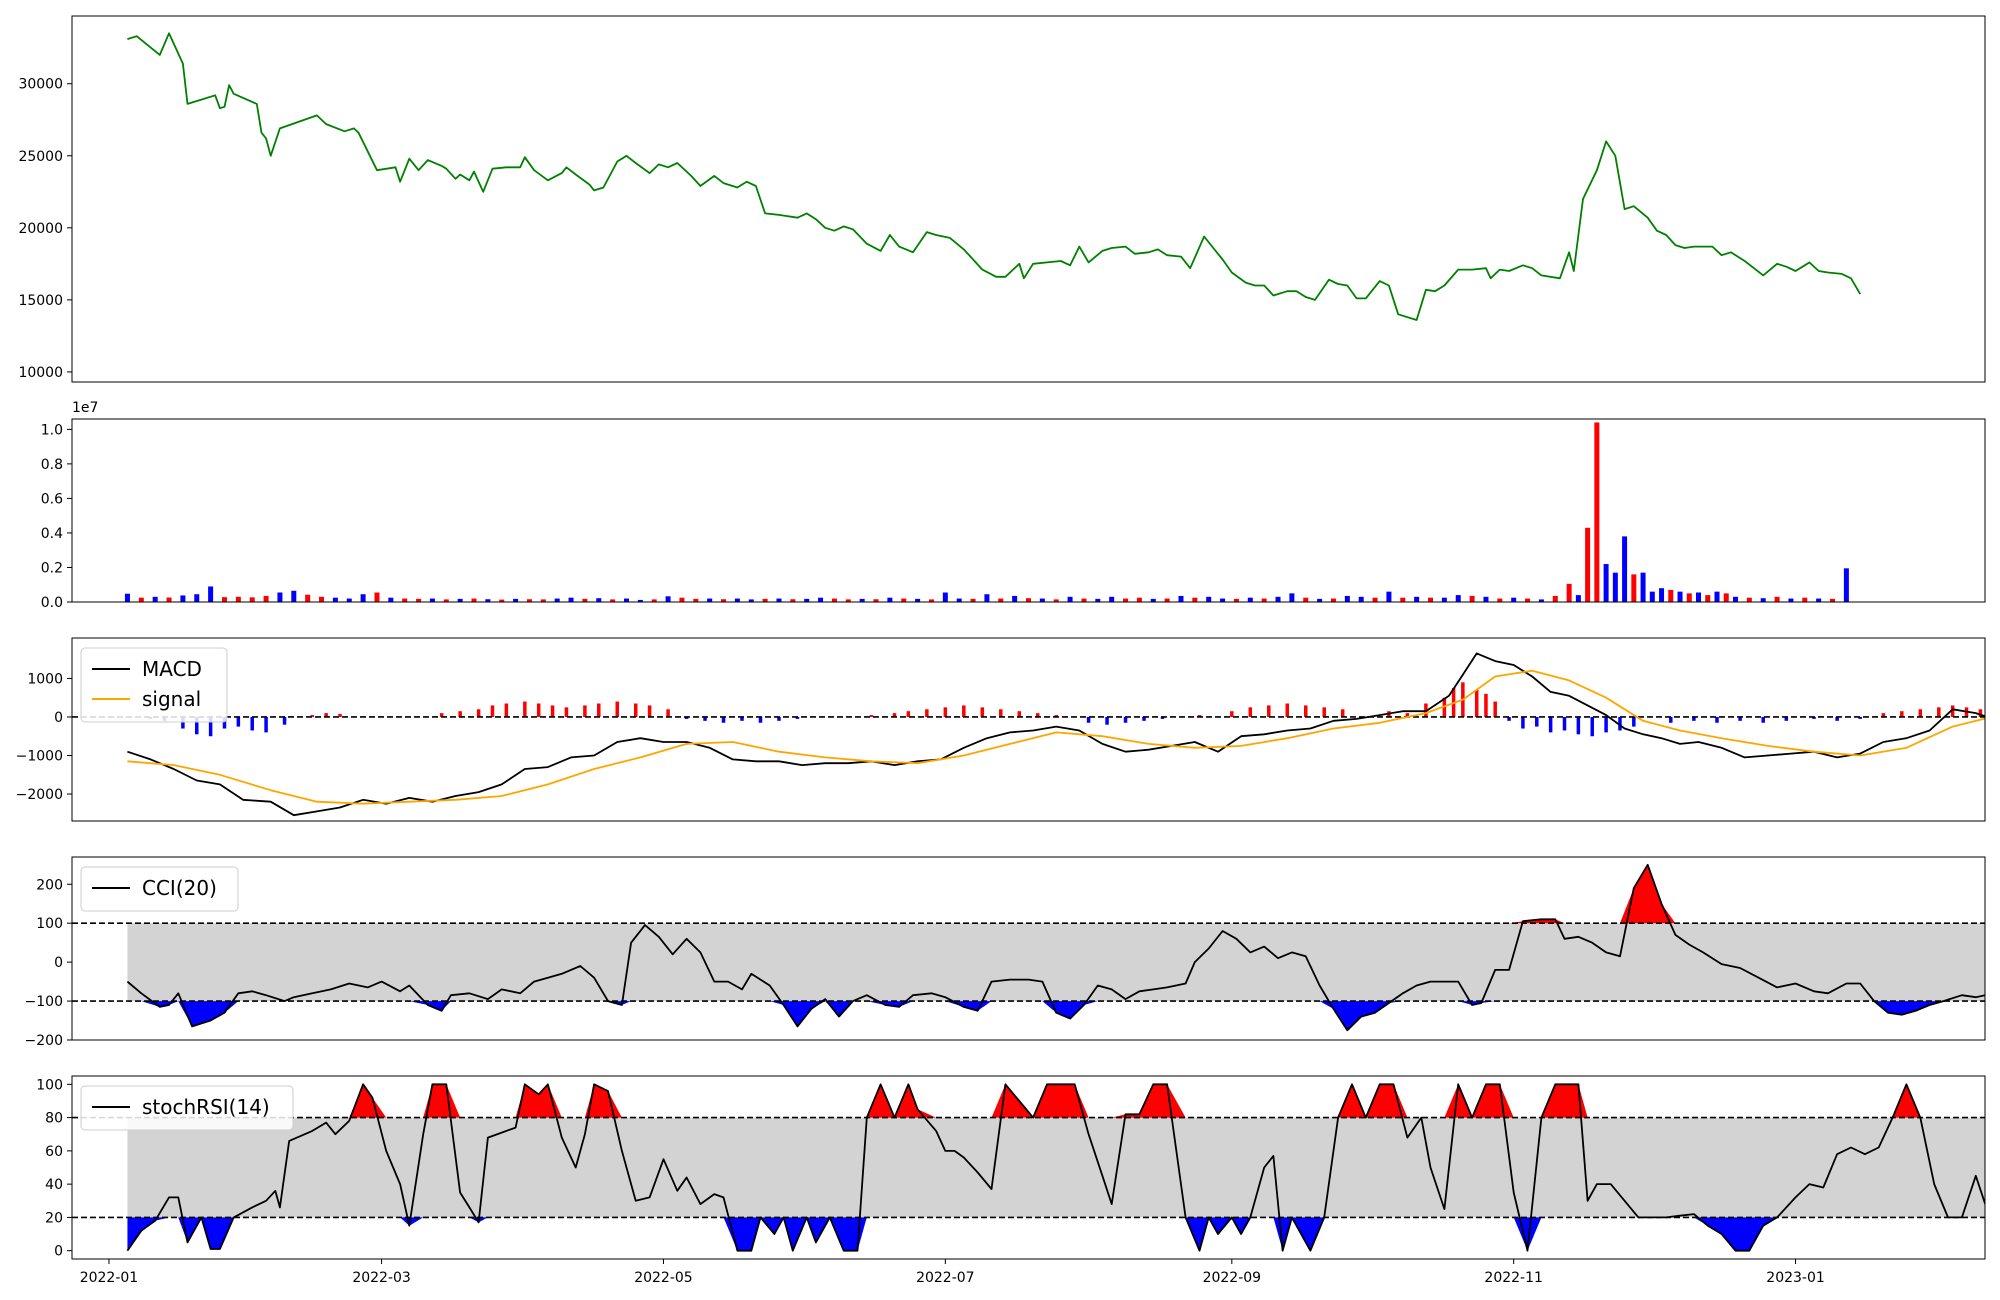  I want to click on signal-line, so click(1056, 737).